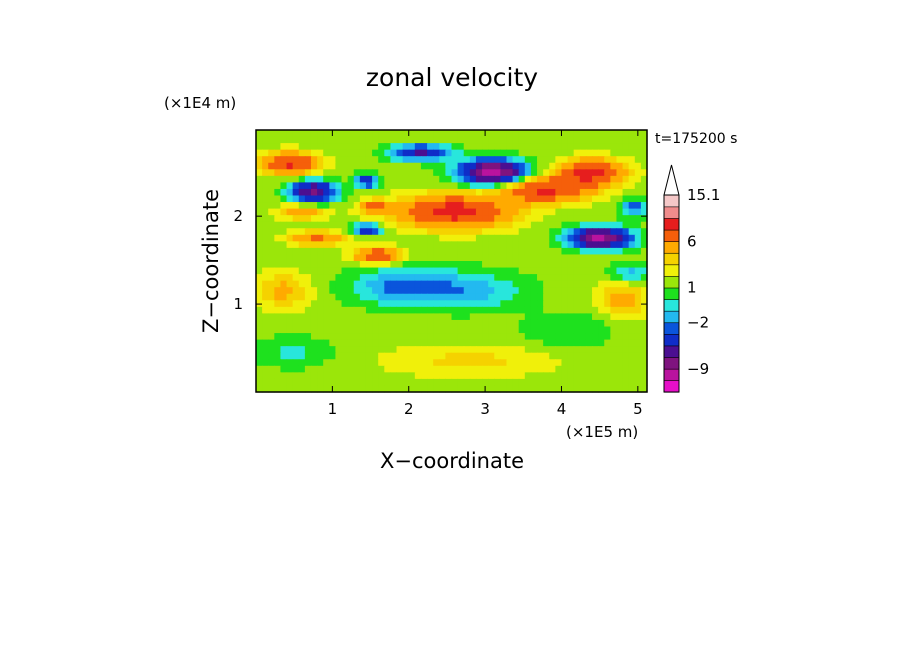 Image resolution: width=904 pixels, height=654 pixels. Describe the element at coordinates (671, 259) in the screenshot. I see `colorbar-swatch` at that location.